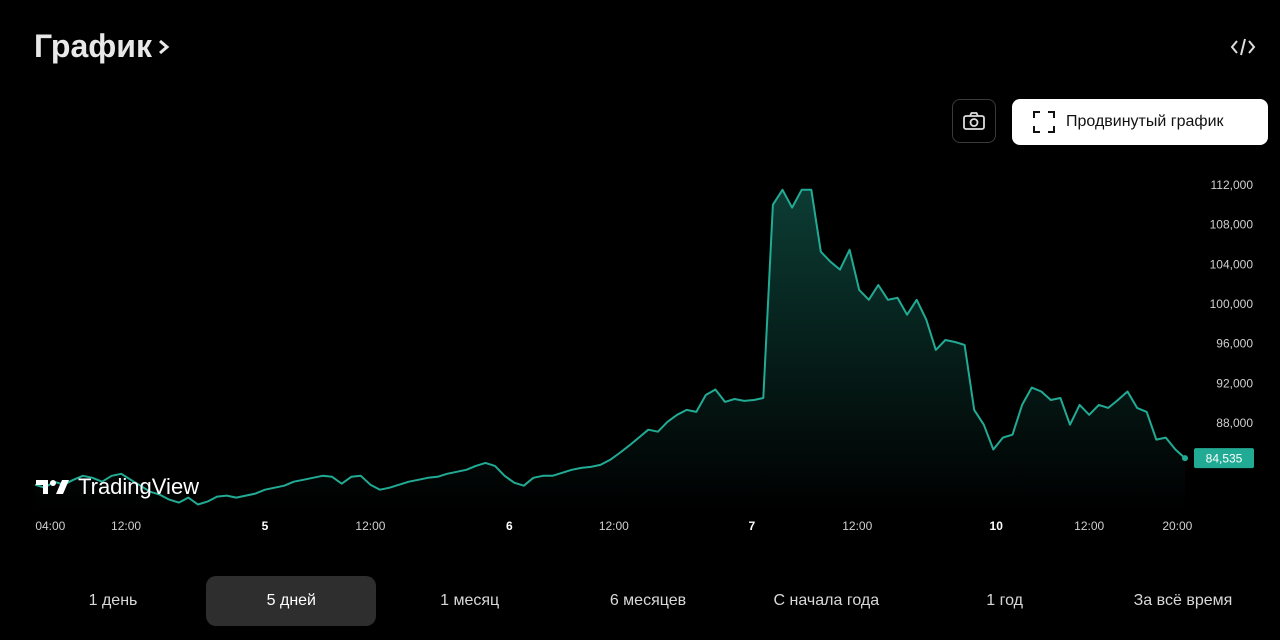 Image resolution: width=1280 pixels, height=640 pixels. What do you see at coordinates (1177, 526) in the screenshot?
I see `x-tick-label: 20:00` at bounding box center [1177, 526].